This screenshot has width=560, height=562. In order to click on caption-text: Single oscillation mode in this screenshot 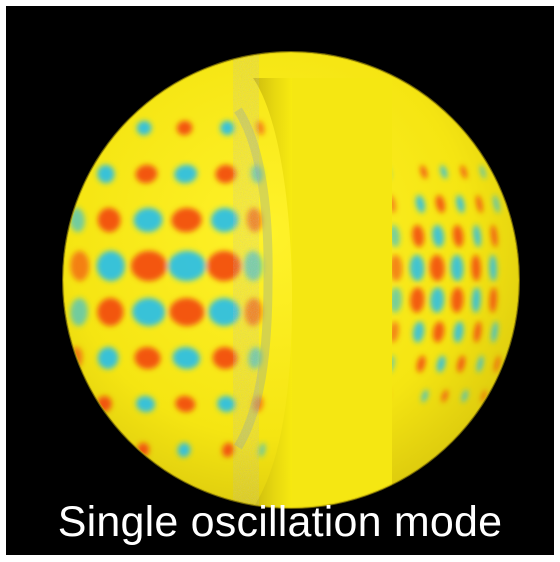, I will do `click(280, 522)`.